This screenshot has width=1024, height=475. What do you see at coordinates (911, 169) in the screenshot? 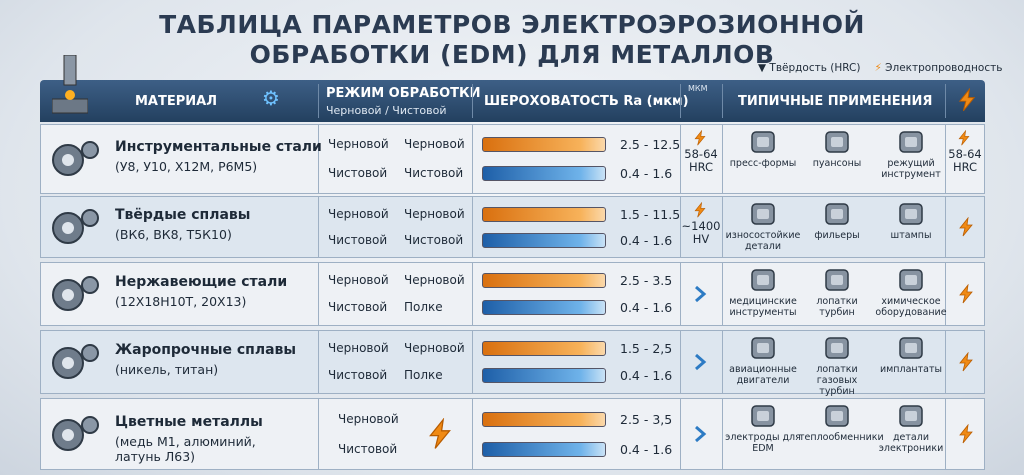
I see `app-text: режущий инструмент` at bounding box center [911, 169].